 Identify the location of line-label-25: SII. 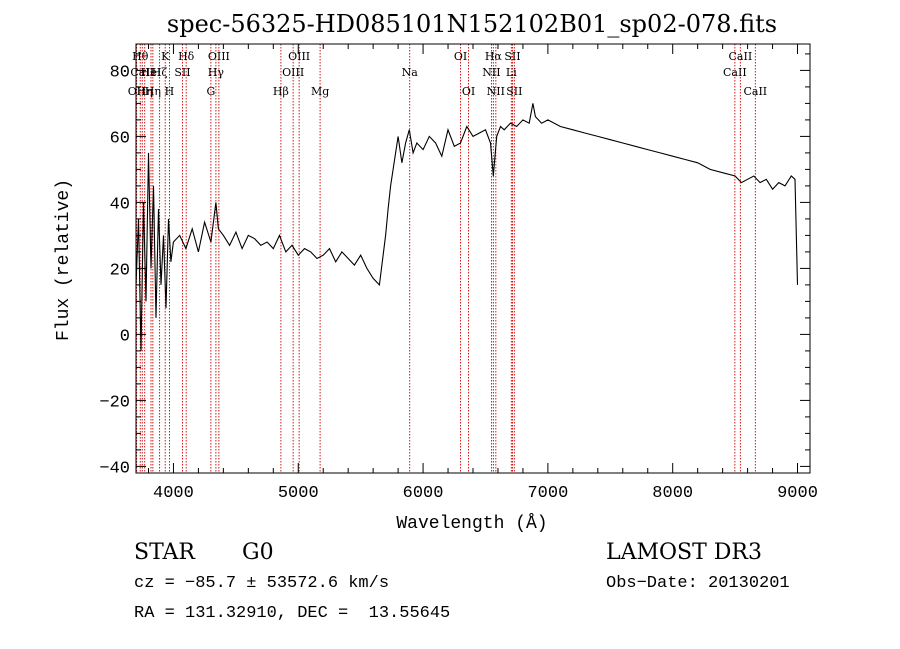
(512, 56).